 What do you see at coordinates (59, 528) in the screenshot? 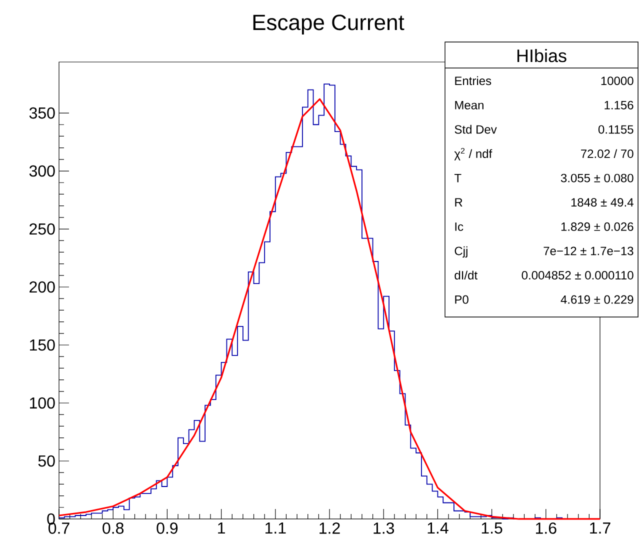
I see `x-tick-label: 0.7` at bounding box center [59, 528].